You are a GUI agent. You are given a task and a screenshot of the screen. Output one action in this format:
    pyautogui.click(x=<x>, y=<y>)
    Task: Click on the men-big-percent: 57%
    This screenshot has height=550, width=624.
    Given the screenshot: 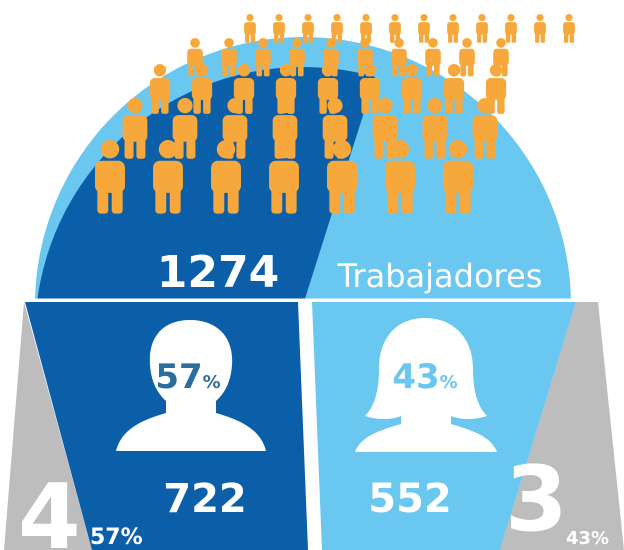 What is the action you would take?
    pyautogui.click(x=116, y=537)
    